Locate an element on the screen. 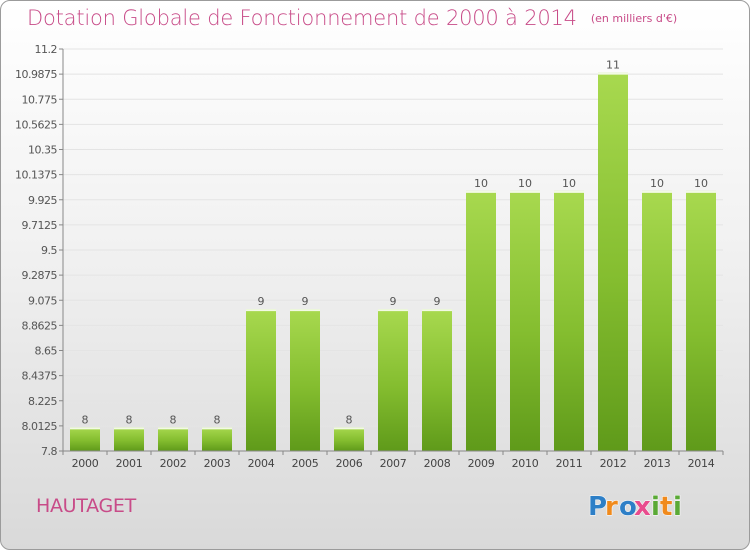 This screenshot has width=750, height=550. data-label: 11 is located at coordinates (613, 65).